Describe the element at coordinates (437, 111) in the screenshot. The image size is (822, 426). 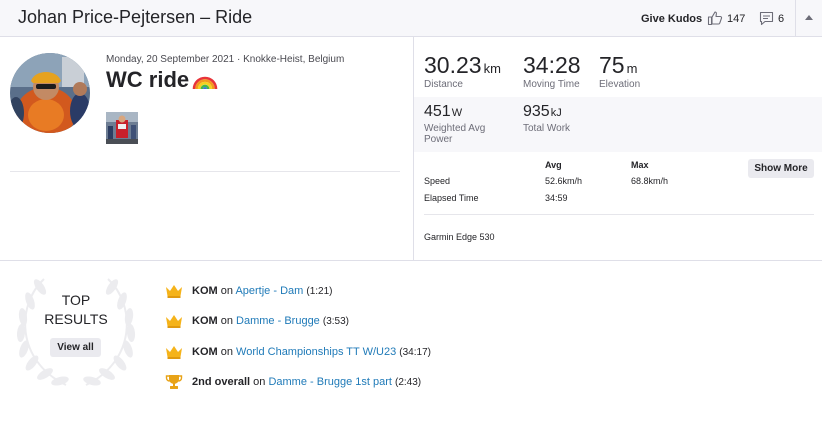
I see `power-value: 451` at that location.